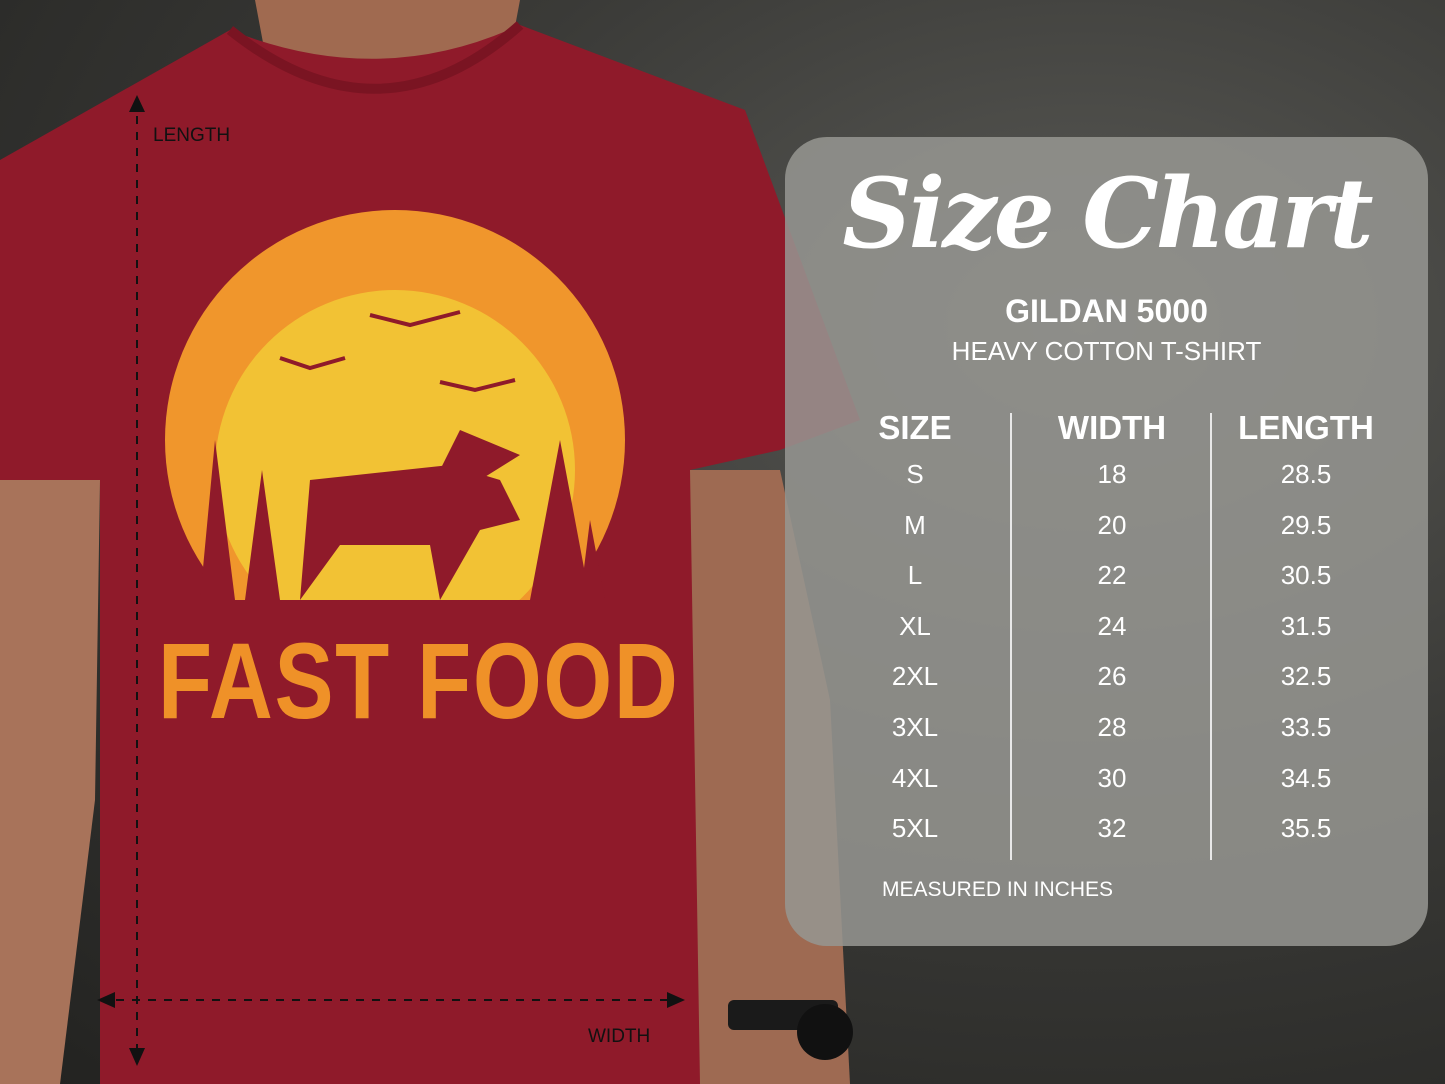 This screenshot has width=1445, height=1084. I want to click on product-subtitle: HEAVY COTTON T-SHIRT, so click(1106, 351).